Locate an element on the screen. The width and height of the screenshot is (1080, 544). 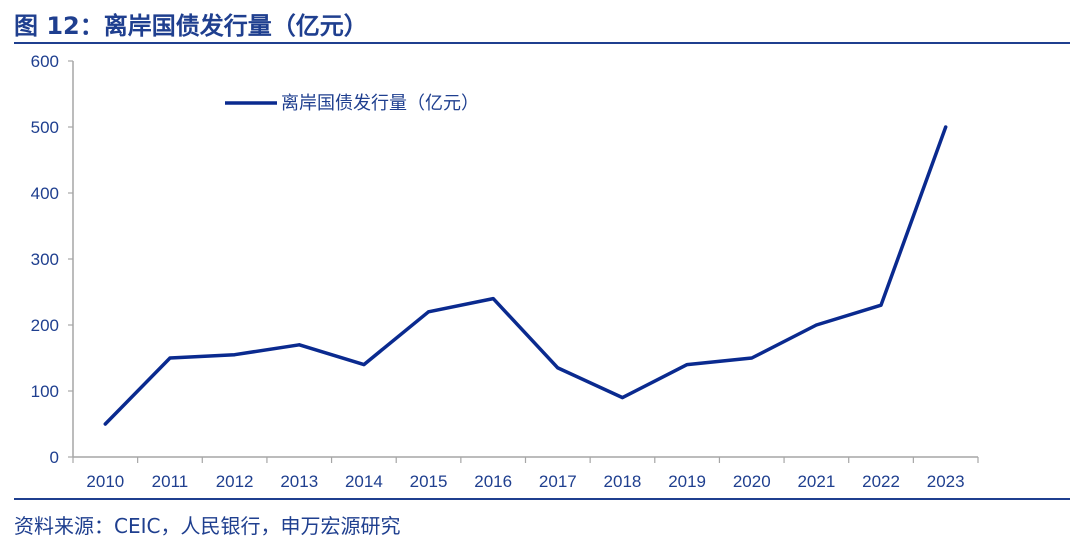
y-tick-label: 300 is located at coordinates (45, 259).